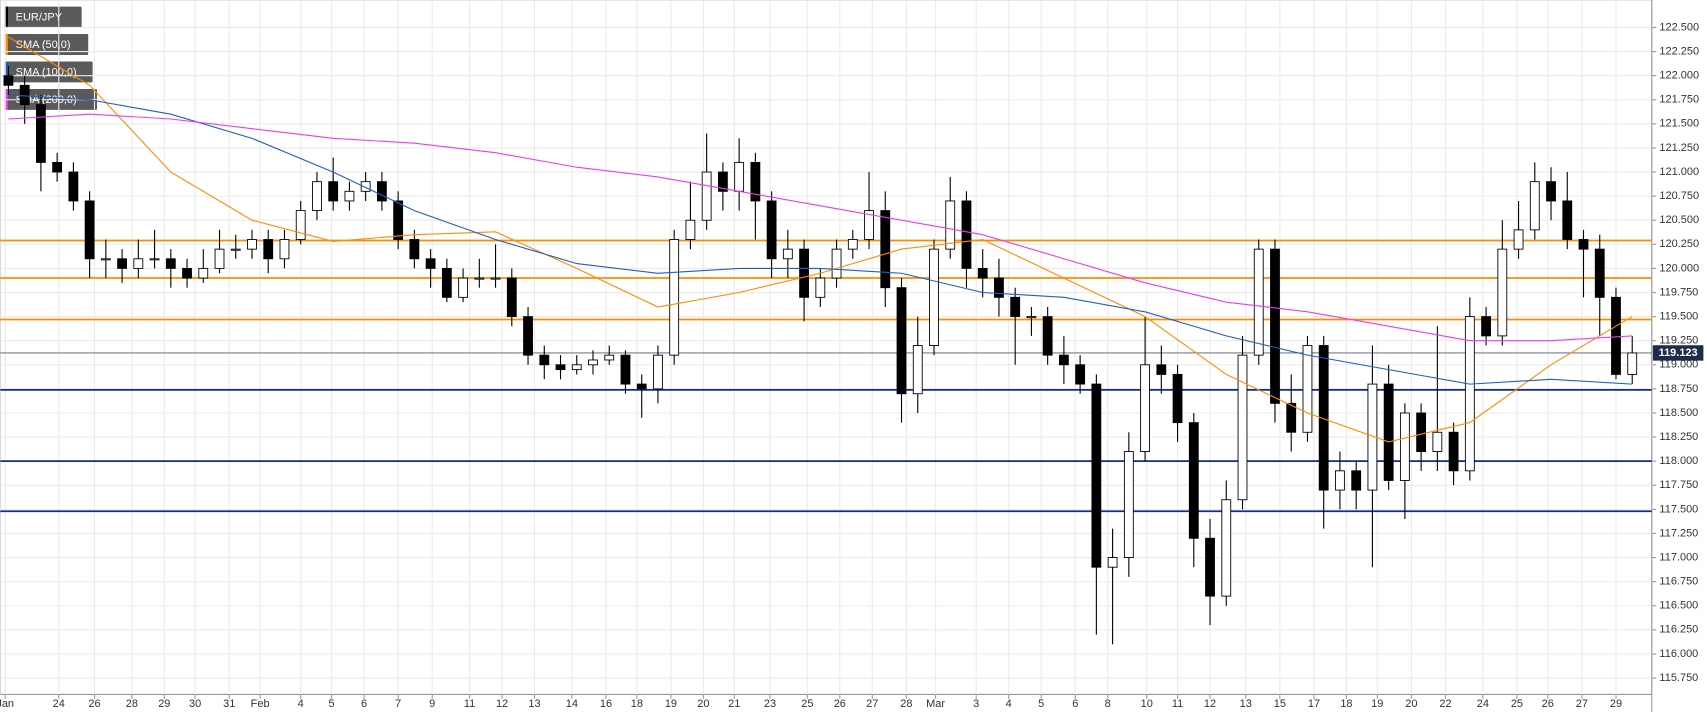  What do you see at coordinates (1246, 704) in the screenshot?
I see `x-tick-label: 13` at bounding box center [1246, 704].